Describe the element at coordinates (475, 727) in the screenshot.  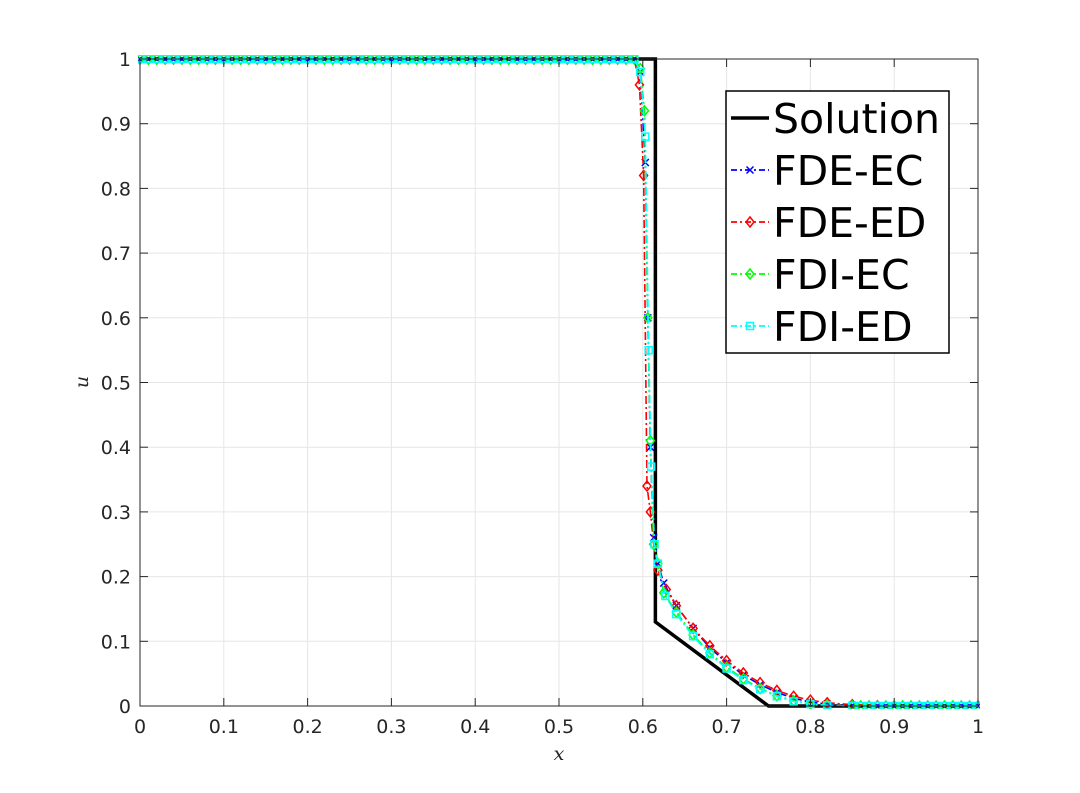
I see `x-tick-label: 0.4` at that location.